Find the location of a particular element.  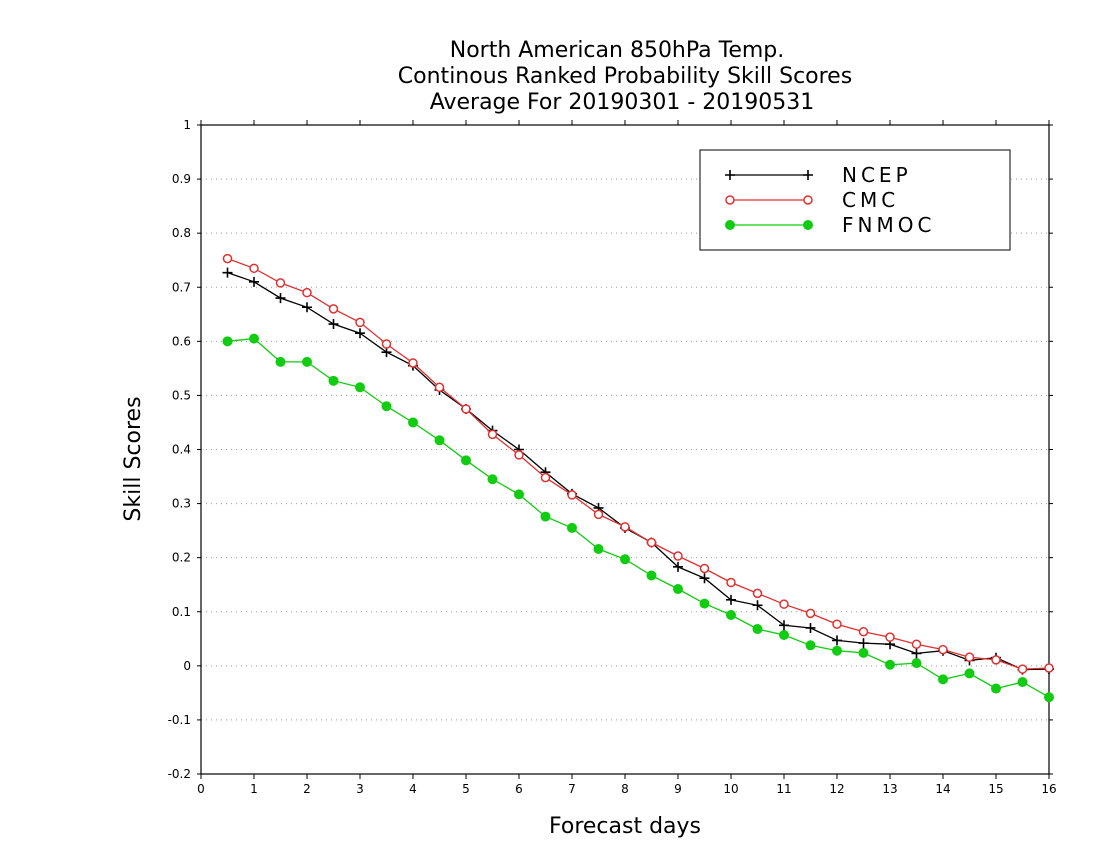

x-tick-label: 12 is located at coordinates (836, 789).